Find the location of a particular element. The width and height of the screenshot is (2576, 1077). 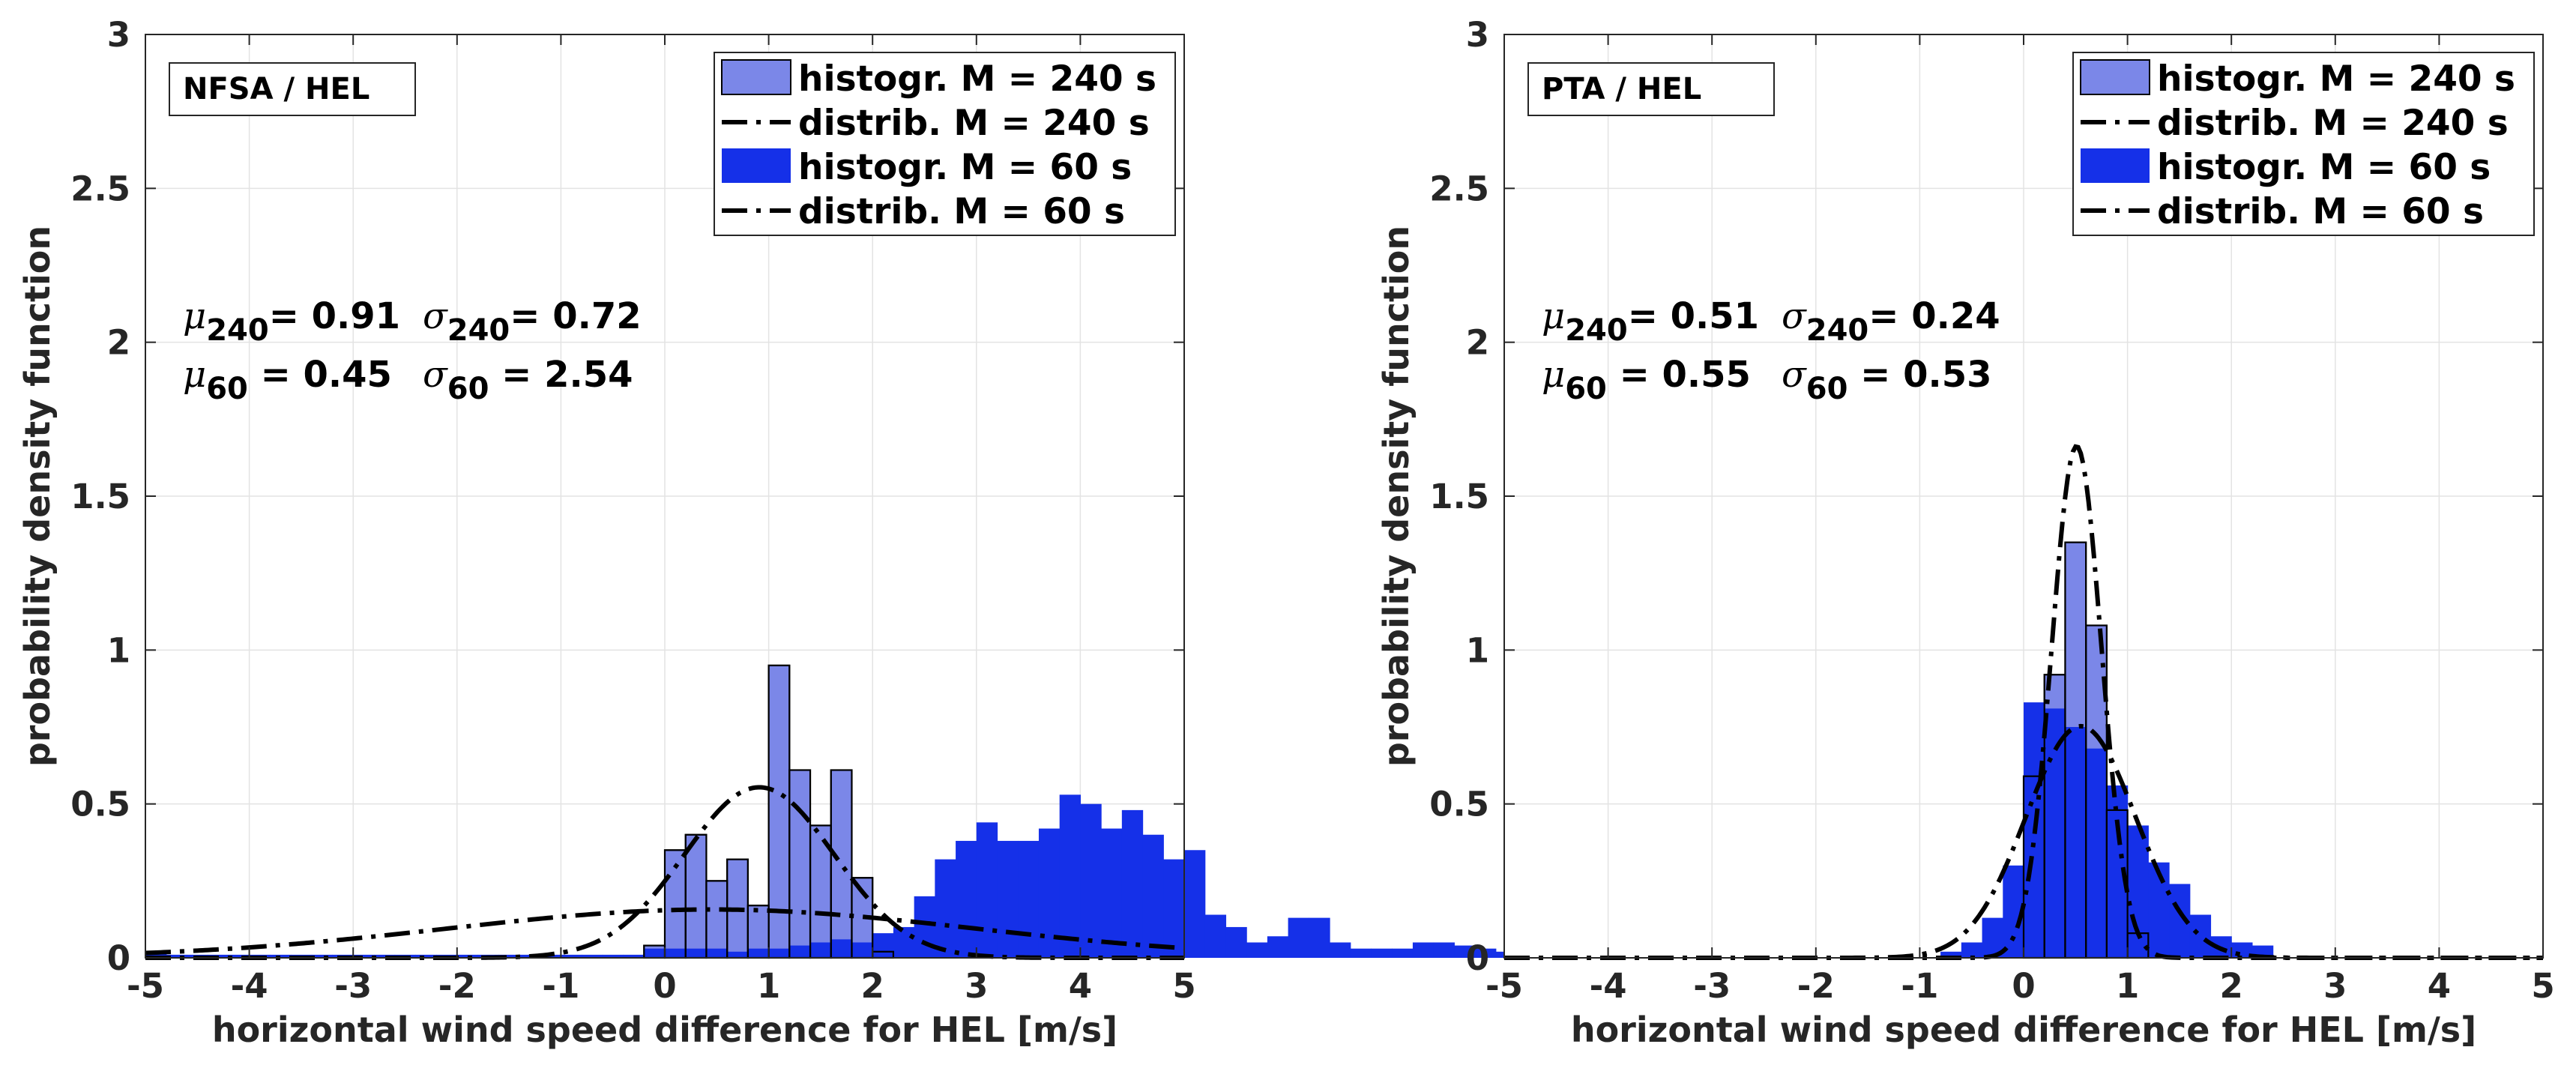

y-tick-label: 0 is located at coordinates (119, 958).